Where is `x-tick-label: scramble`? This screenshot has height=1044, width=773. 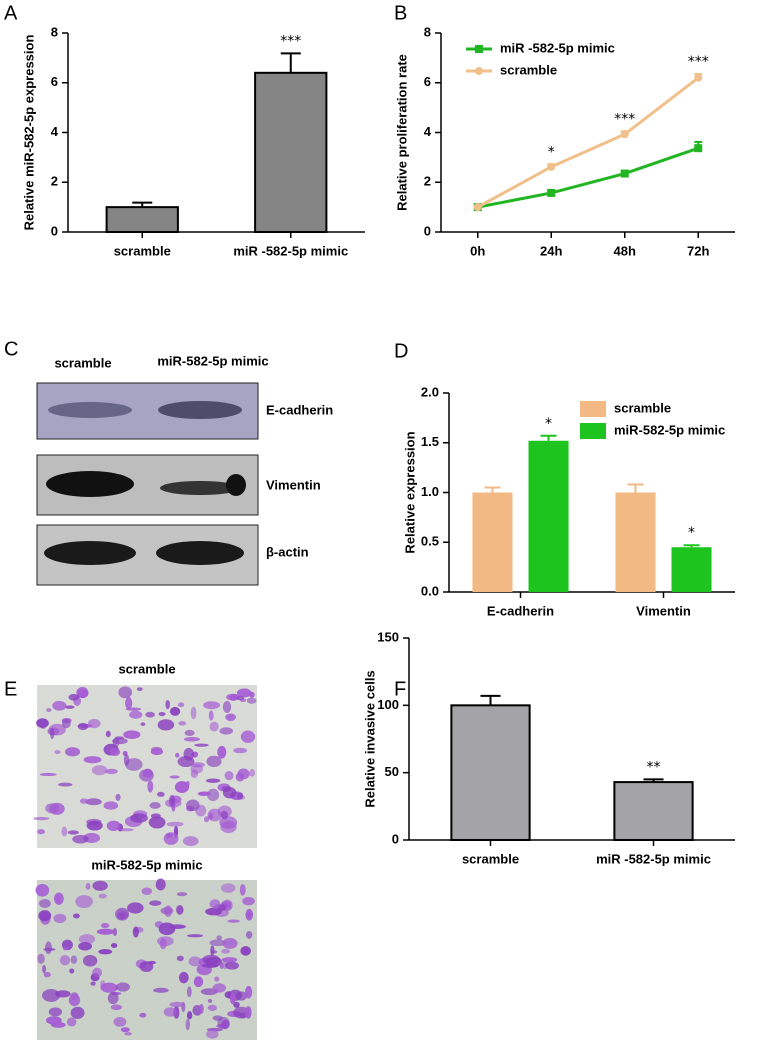 x-tick-label: scramble is located at coordinates (142, 250).